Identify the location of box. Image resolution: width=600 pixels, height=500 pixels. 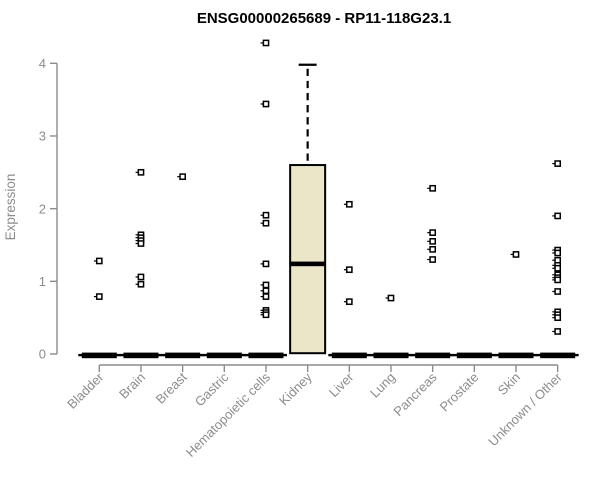
(308, 259).